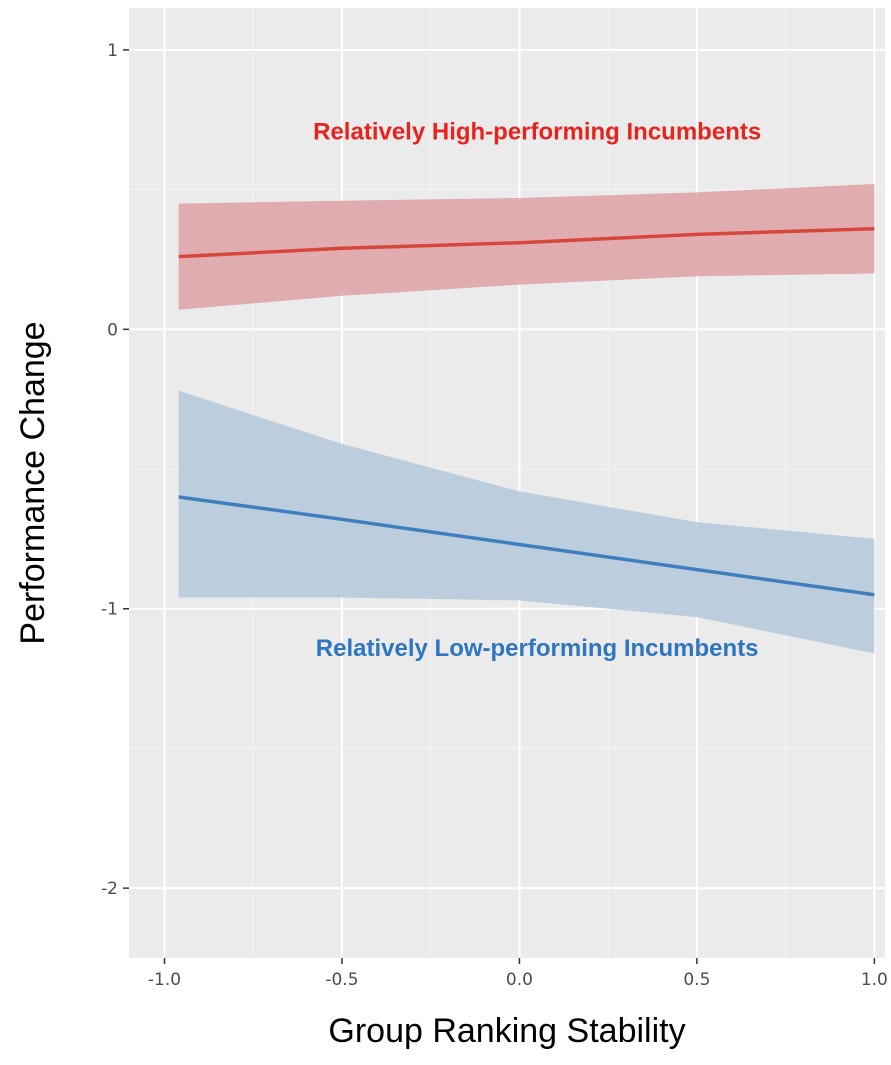  What do you see at coordinates (537, 131) in the screenshot?
I see `annotation-label-0: Relatively High-performing Incumbents` at bounding box center [537, 131].